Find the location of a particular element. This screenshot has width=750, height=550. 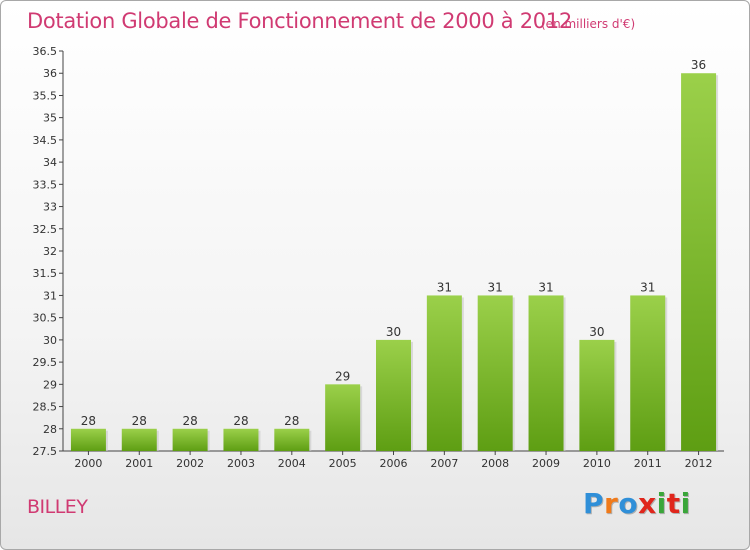

bar-2012 is located at coordinates (699, 262).